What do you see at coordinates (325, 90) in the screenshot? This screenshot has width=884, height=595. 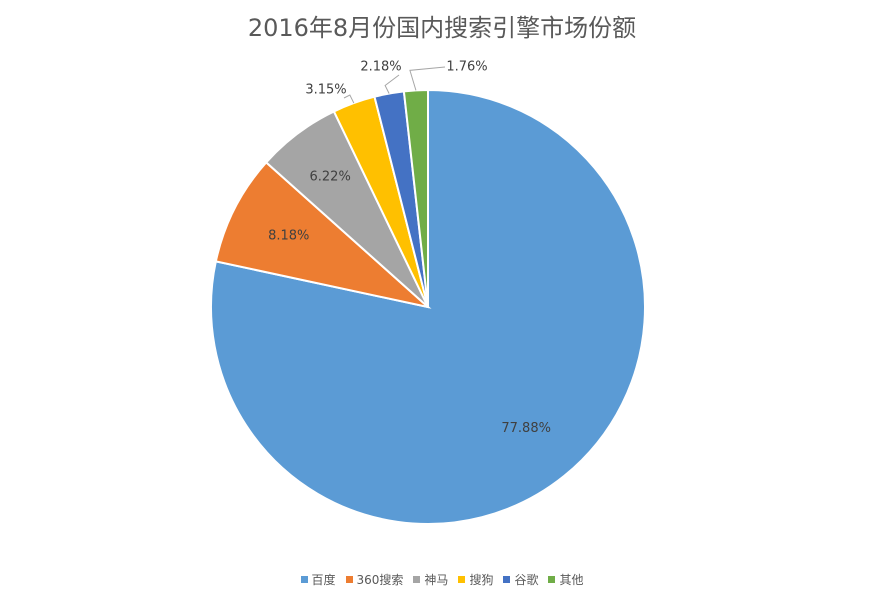 I see `data-label-3: 3.15%` at bounding box center [325, 90].